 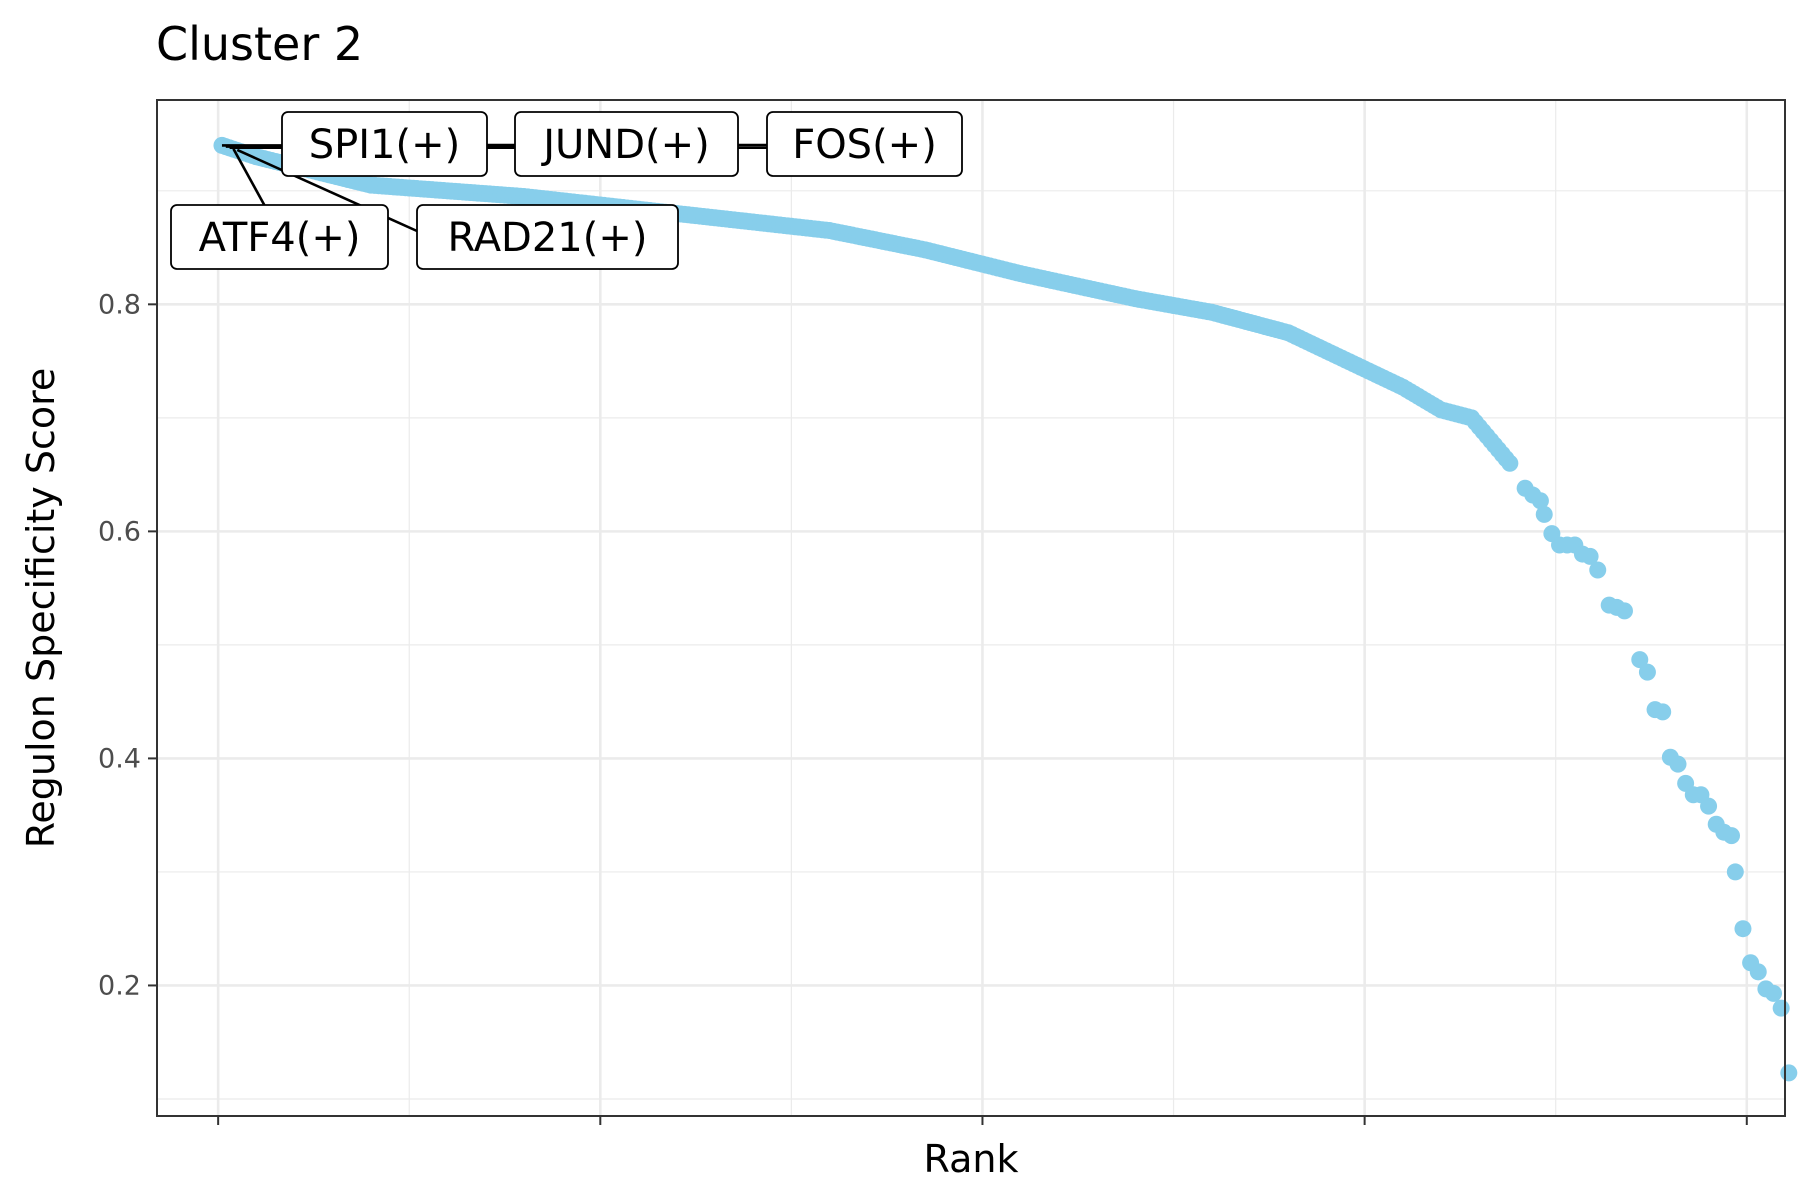 What do you see at coordinates (971, 1159) in the screenshot?
I see `x-axis-title: Rank` at bounding box center [971, 1159].